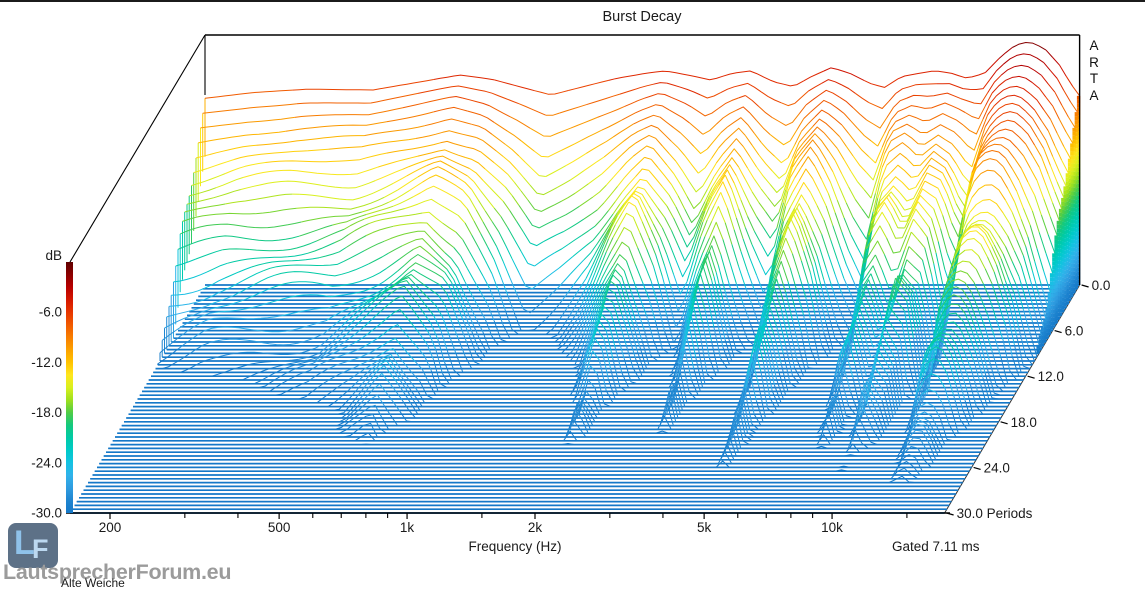  What do you see at coordinates (24, 543) in the screenshot?
I see `logo-letter-l: L` at bounding box center [24, 543].